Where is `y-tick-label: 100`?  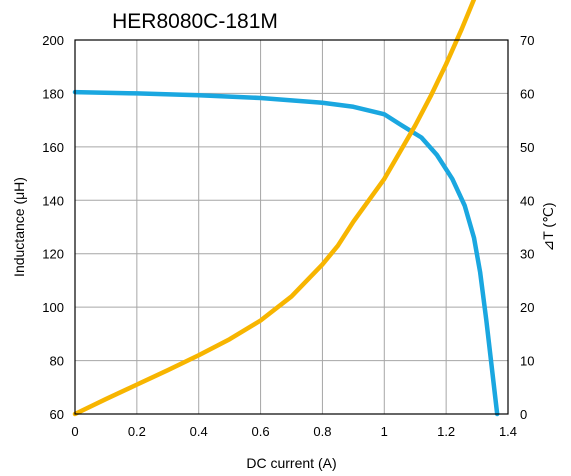
y-tick-label: 100 is located at coordinates (53, 307).